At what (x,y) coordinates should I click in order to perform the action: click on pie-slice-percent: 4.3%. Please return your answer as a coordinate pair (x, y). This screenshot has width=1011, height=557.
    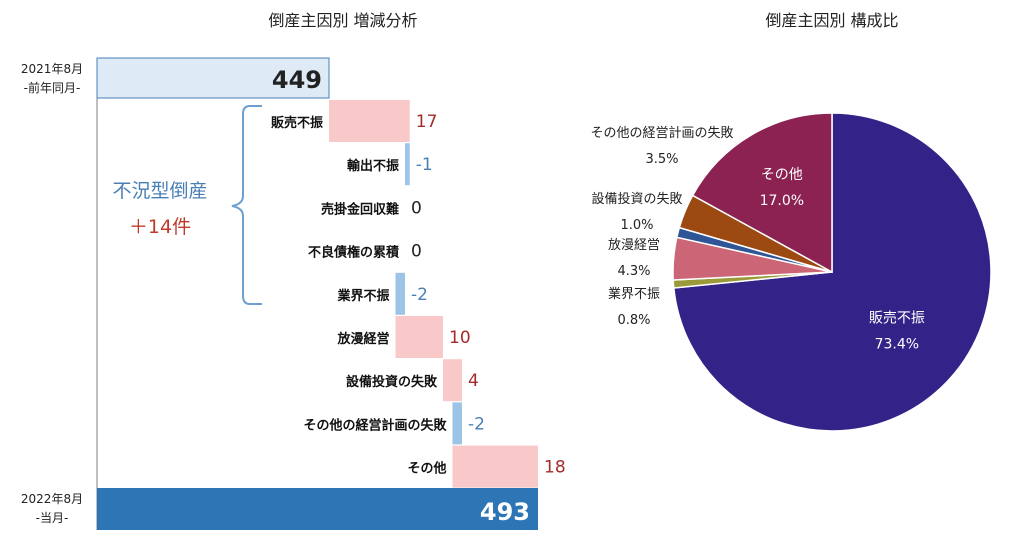
    Looking at the image, I should click on (633, 271).